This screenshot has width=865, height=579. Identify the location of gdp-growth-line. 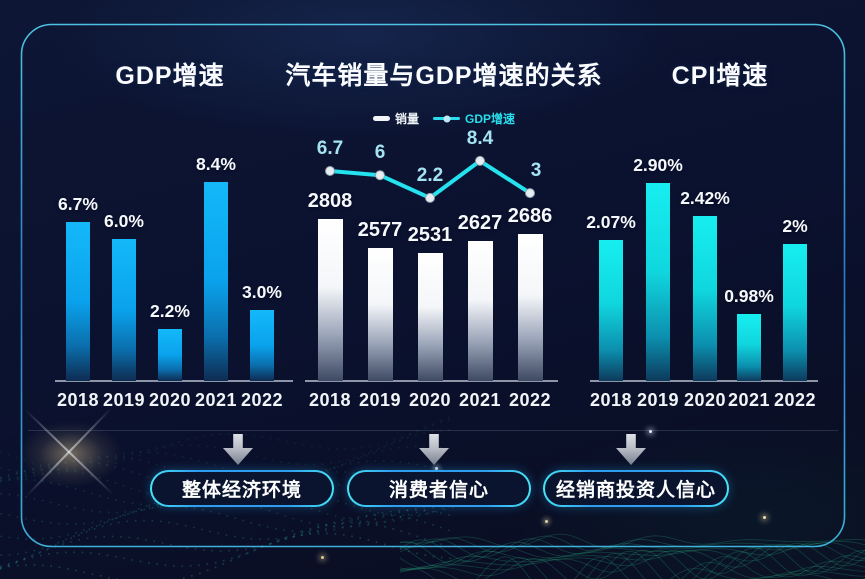
(430, 179).